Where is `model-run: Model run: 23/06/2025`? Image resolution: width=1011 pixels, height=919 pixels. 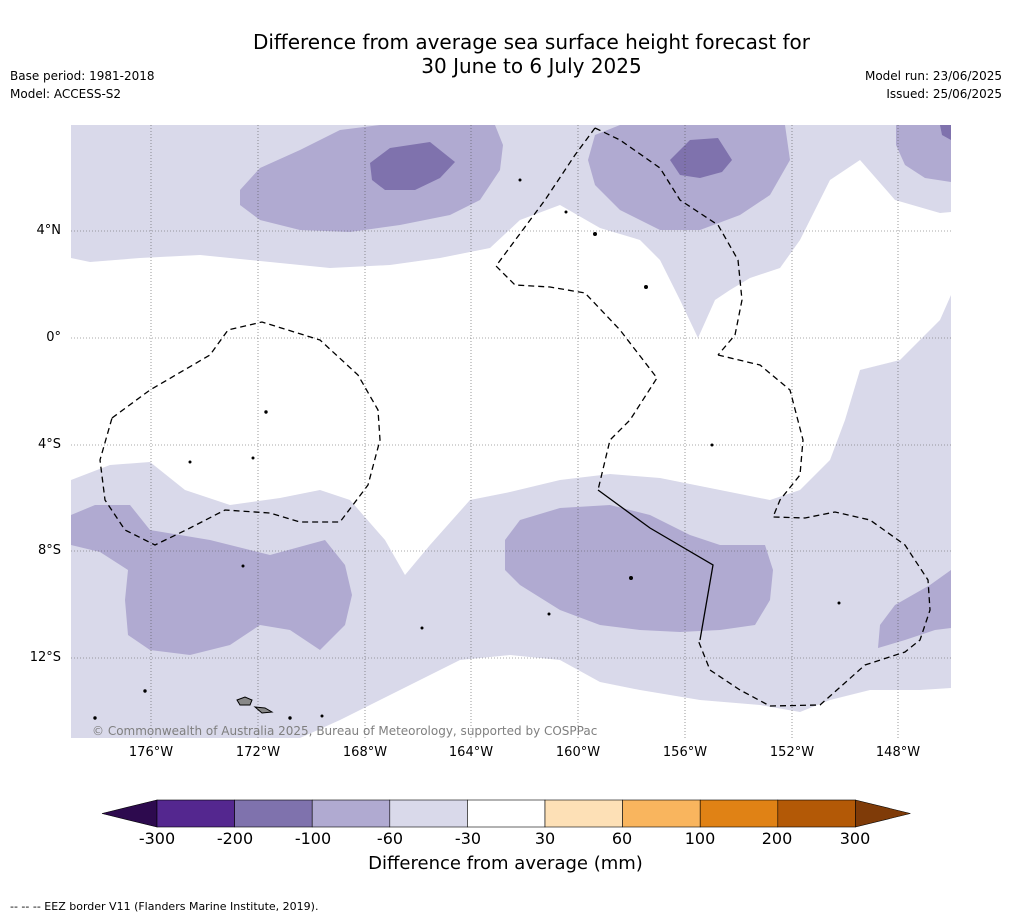
model-run: Model run: 23/06/2025 is located at coordinates (933, 76).